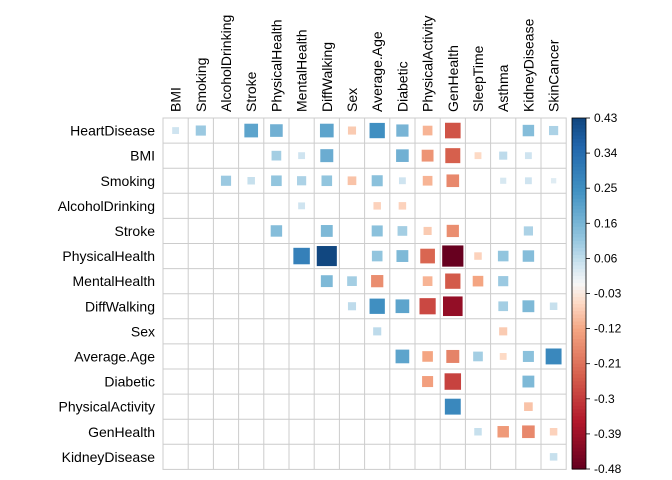 This screenshot has width=672, height=480. Describe the element at coordinates (478, 281) in the screenshot. I see `cell-MentalHealth-SleepTime` at that location.